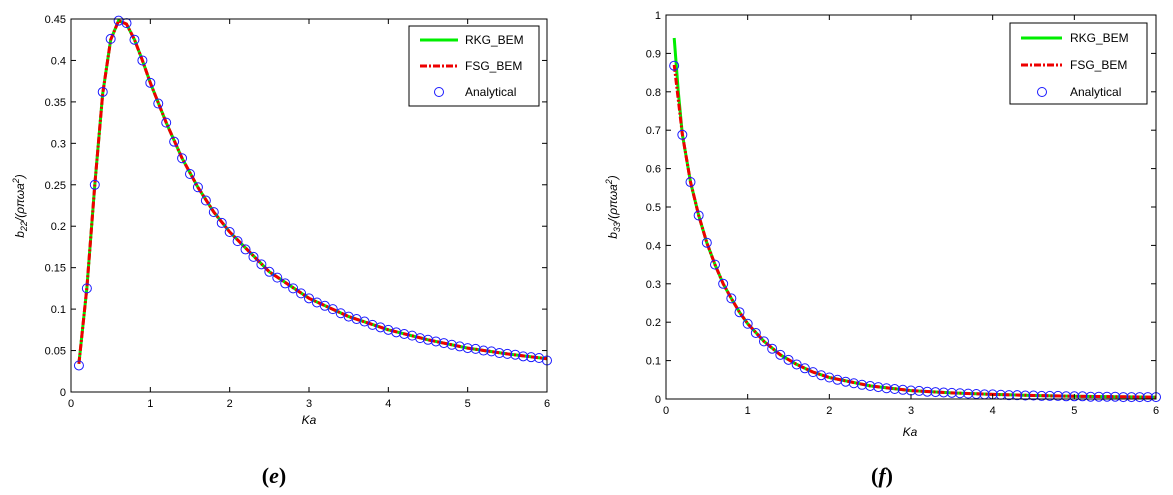 The width and height of the screenshot is (1173, 495). I want to click on chart-f-ytick-label: 0.1, so click(653, 362).